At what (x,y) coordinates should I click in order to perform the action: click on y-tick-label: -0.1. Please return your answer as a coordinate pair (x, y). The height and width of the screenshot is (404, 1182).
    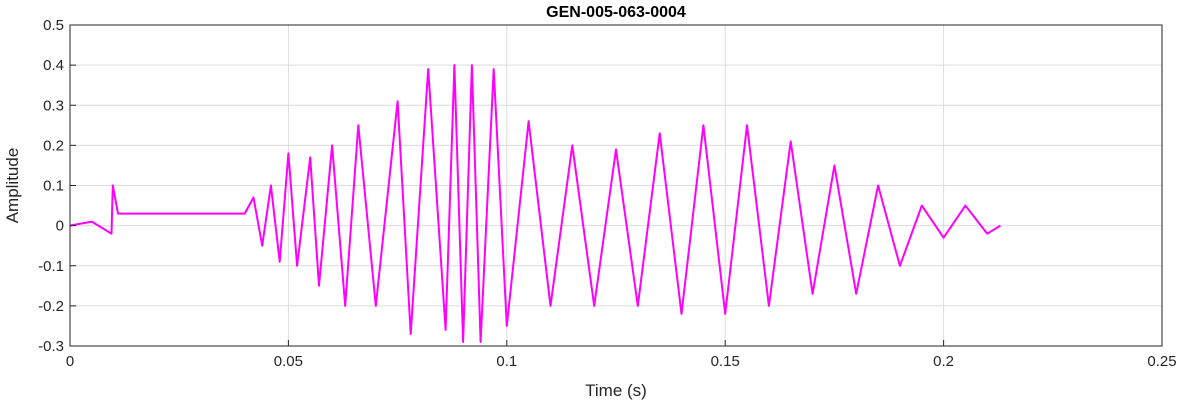
    Looking at the image, I should click on (51, 266).